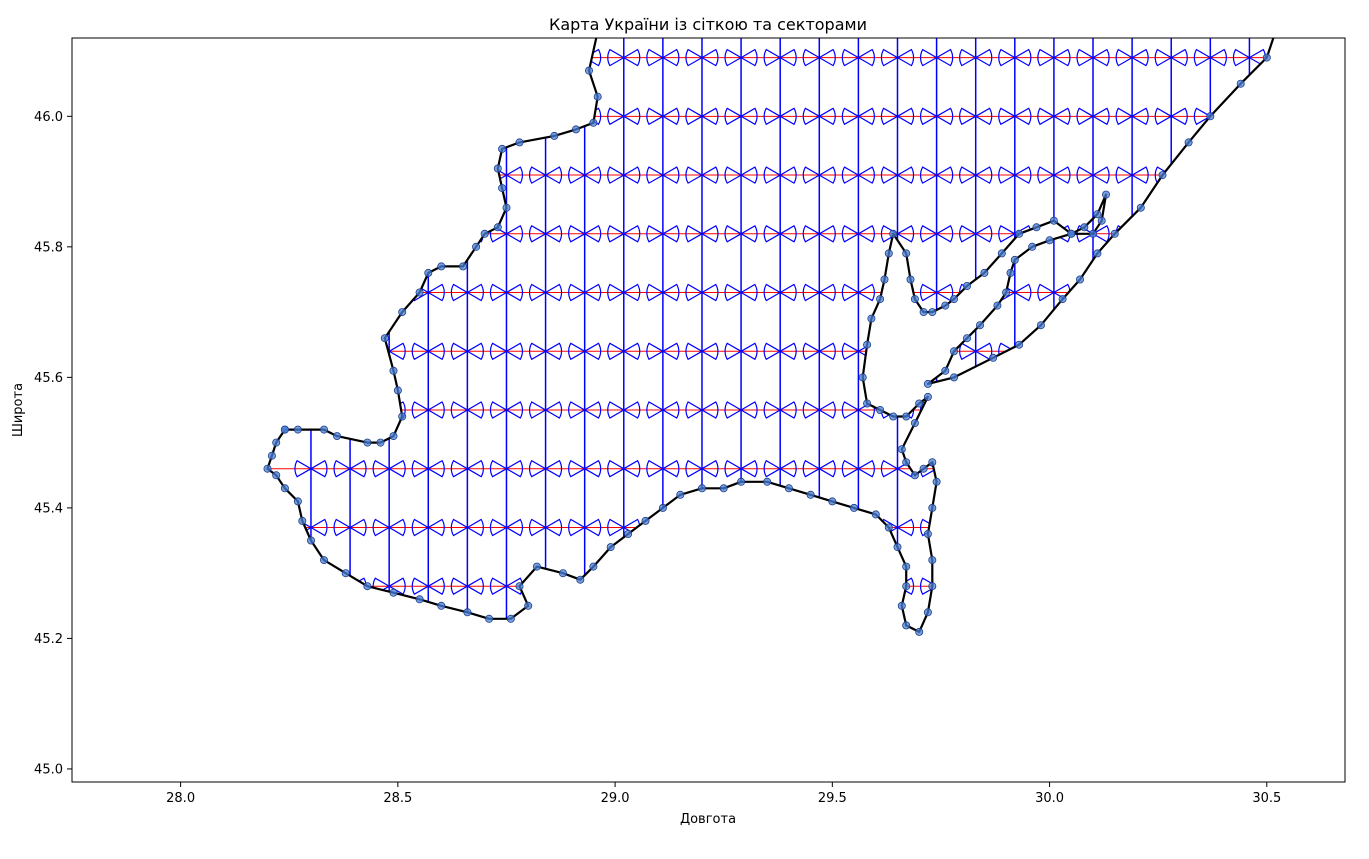 Image resolution: width=1369 pixels, height=859 pixels. Describe the element at coordinates (48, 247) in the screenshot. I see `y-tick-label: 45.8` at that location.